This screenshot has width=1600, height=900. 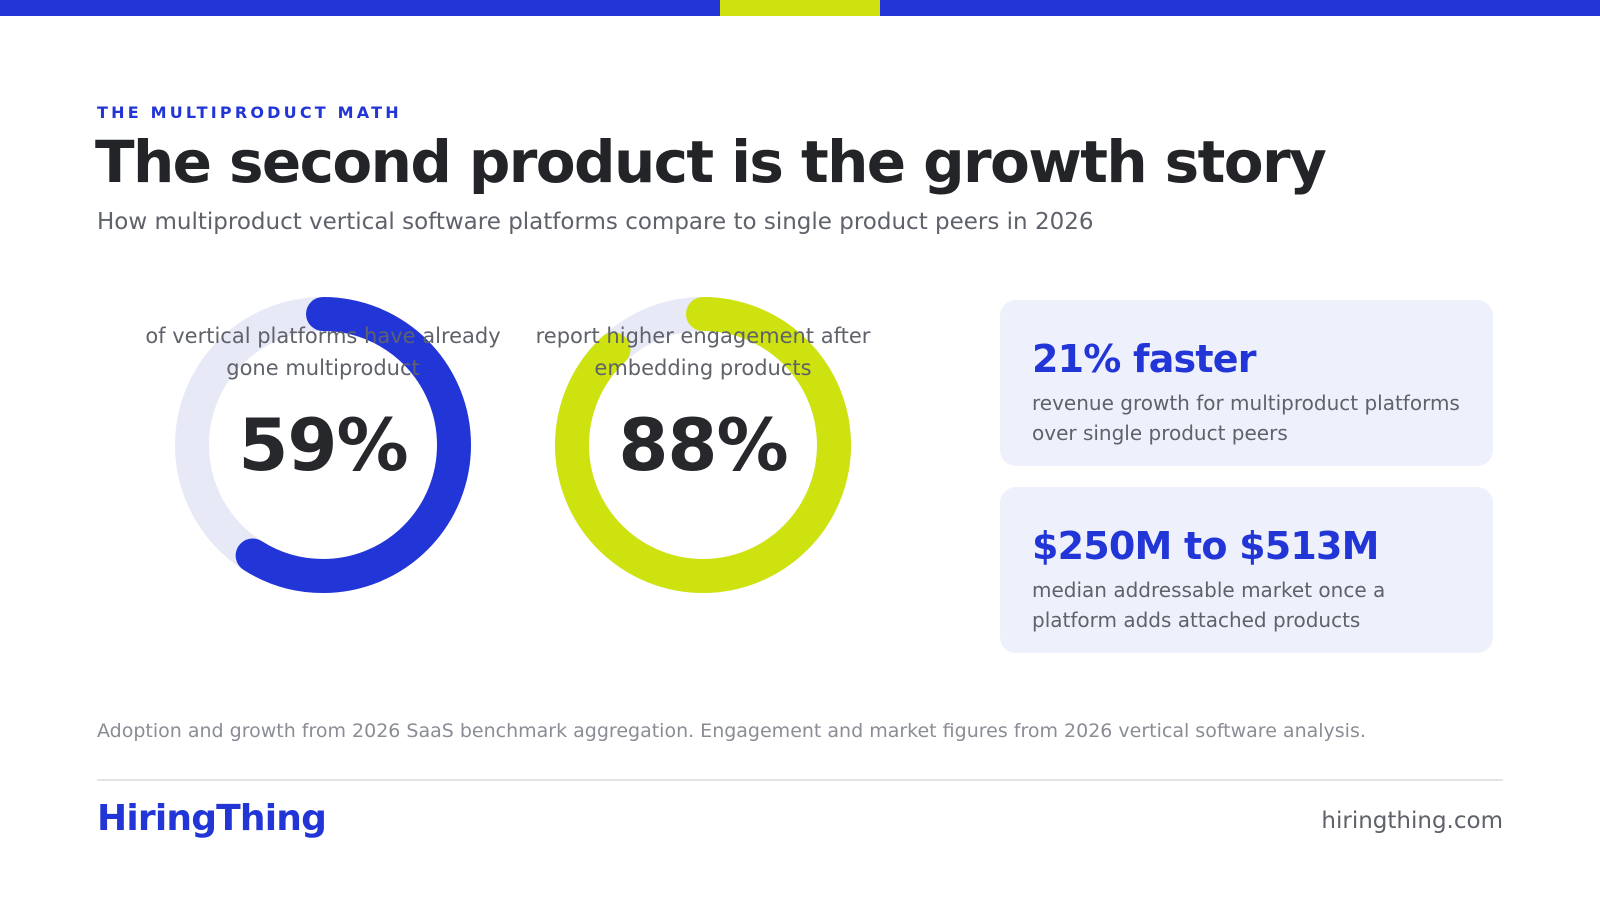 What do you see at coordinates (1412, 821) in the screenshot?
I see `site-url: hiringthing.com` at bounding box center [1412, 821].